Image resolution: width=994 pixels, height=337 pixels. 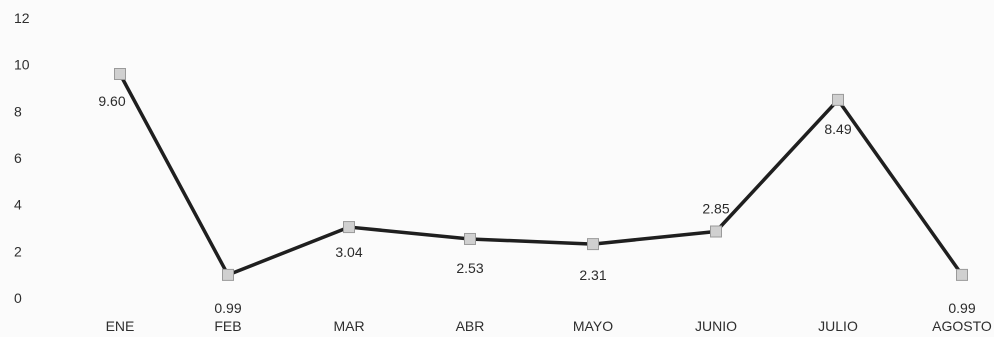 I want to click on data-label: 3.04, so click(x=348, y=252).